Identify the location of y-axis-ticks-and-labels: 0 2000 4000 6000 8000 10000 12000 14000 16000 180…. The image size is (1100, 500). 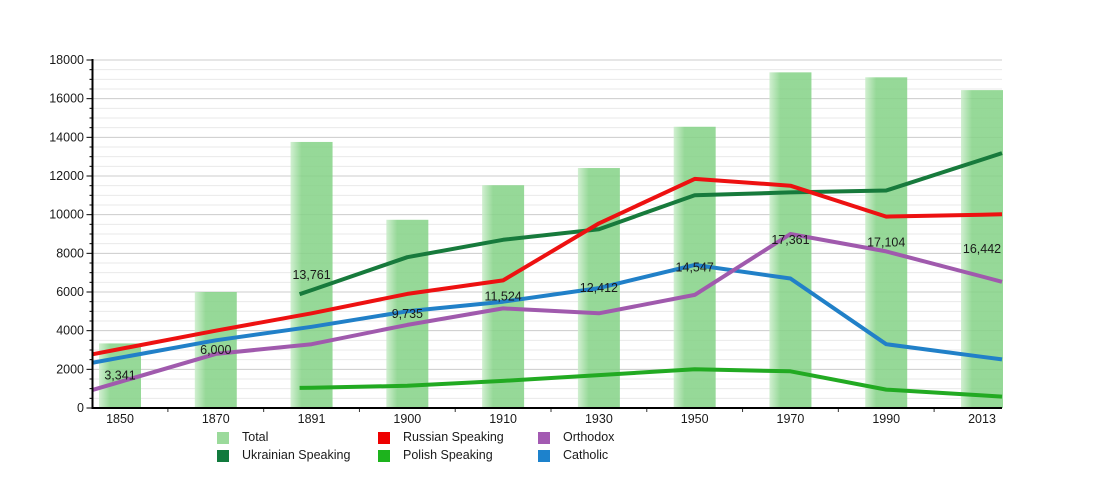
(71, 234).